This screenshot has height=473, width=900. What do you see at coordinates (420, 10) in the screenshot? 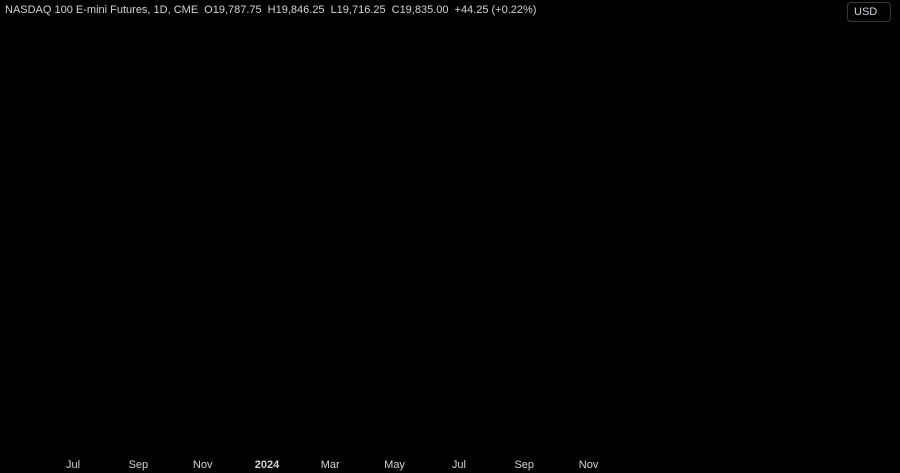
I see `close-value: C19,835.00` at bounding box center [420, 10].